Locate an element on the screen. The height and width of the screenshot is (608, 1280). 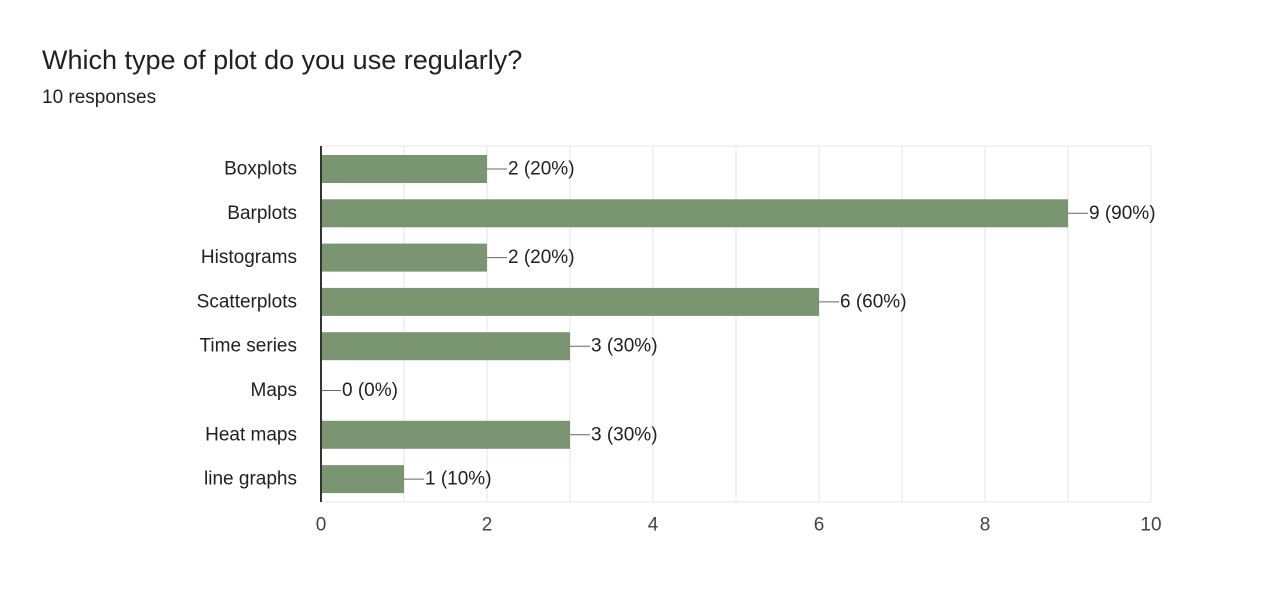
bar-boxplots is located at coordinates (404, 169).